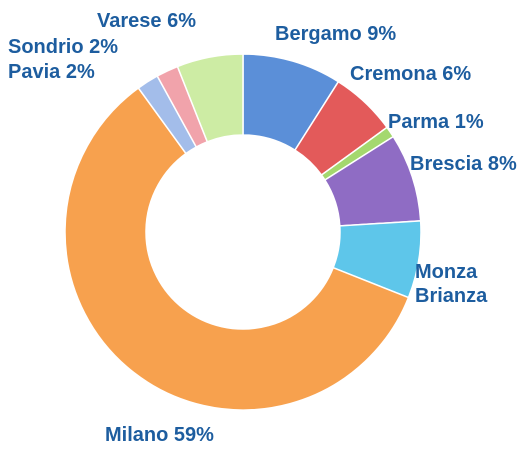 This screenshot has width=532, height=454. Describe the element at coordinates (34, 72) in the screenshot. I see `category-name: Pavia` at that location.